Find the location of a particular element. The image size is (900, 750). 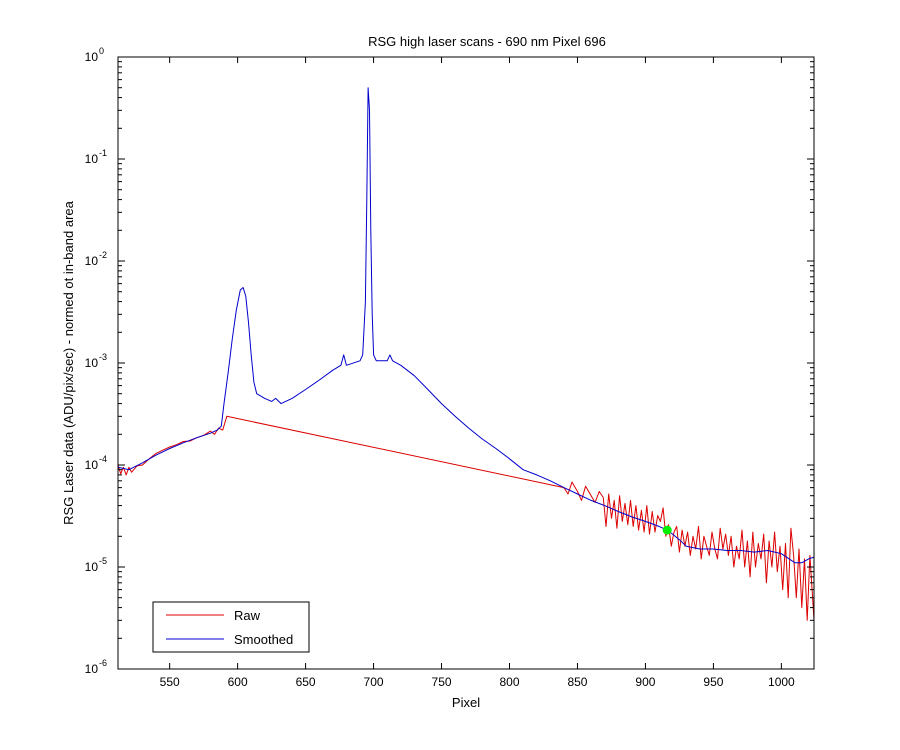

x-axis-label: Pixel is located at coordinates (466, 702).